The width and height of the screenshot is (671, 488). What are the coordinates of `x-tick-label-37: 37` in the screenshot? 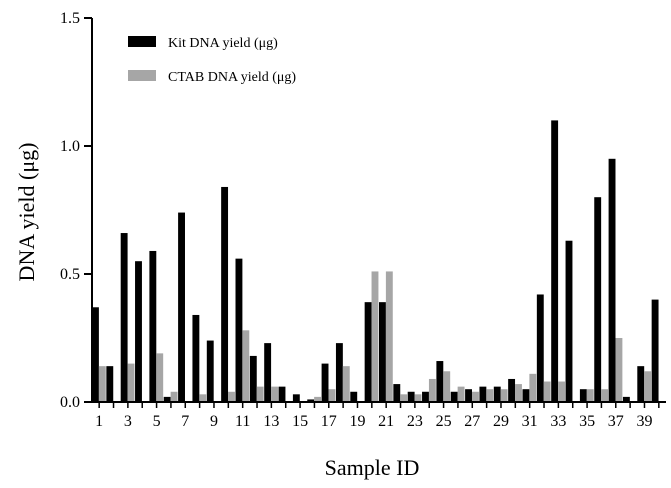 It's located at (616, 421).